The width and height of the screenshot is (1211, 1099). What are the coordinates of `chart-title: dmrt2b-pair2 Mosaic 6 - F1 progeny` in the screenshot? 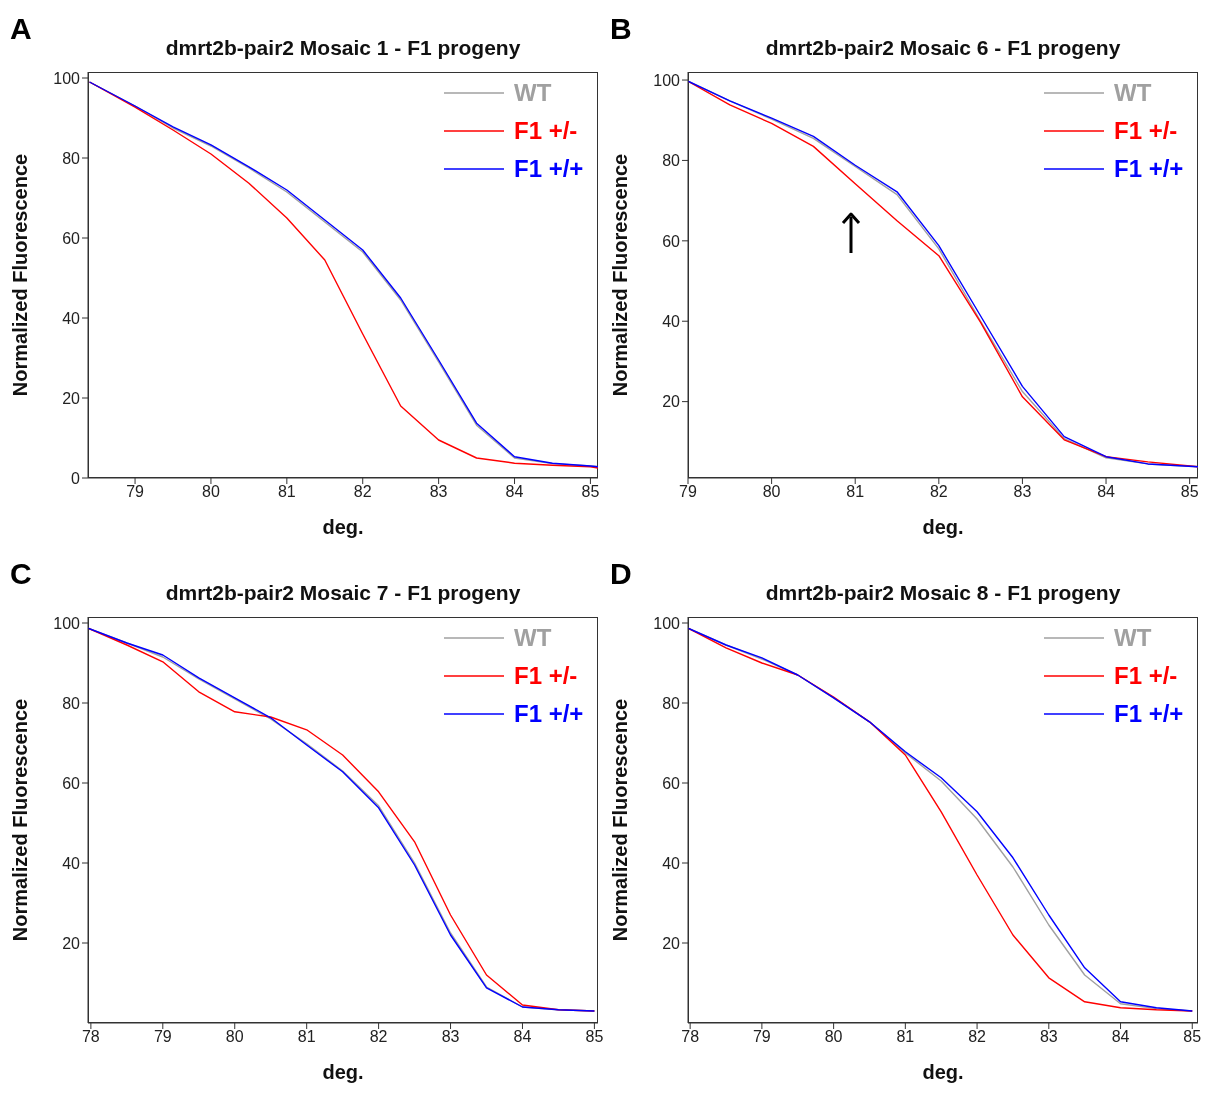 It's located at (943, 48).